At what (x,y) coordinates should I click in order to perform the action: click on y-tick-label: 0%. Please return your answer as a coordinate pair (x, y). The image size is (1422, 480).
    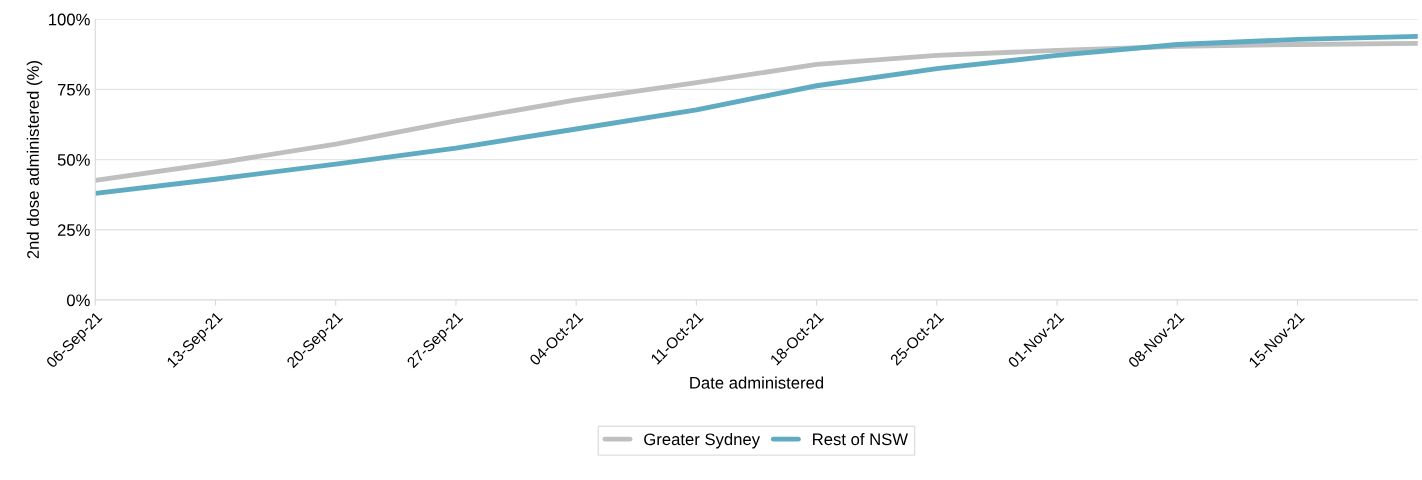
    Looking at the image, I should click on (78, 300).